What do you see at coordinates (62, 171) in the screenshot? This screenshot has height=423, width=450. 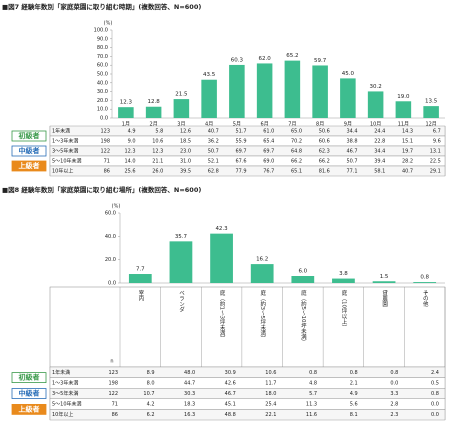 I see `row-label: 10年以上` at bounding box center [62, 171].